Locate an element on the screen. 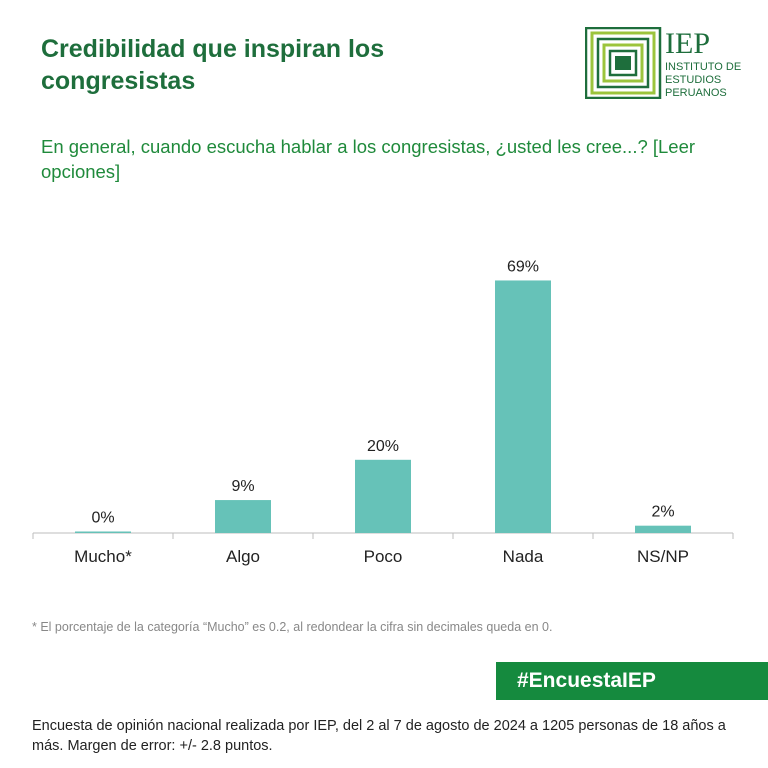 This screenshot has height=768, width=768. data-label: 0% is located at coordinates (102, 518).